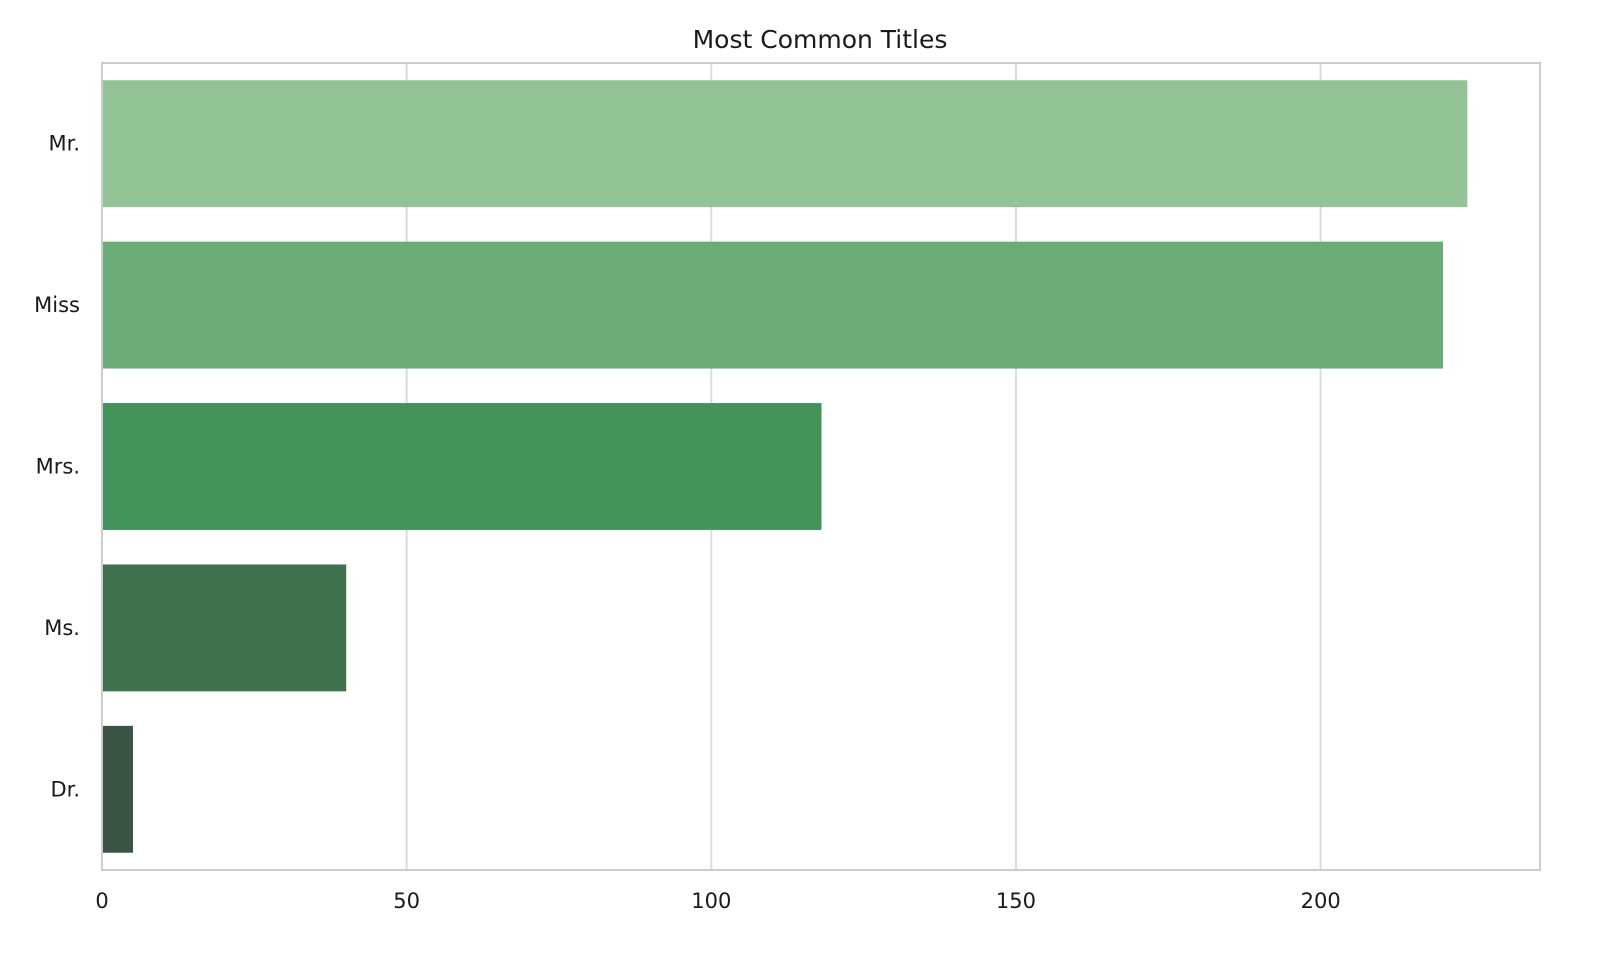  Describe the element at coordinates (117, 789) in the screenshot. I see `bar-dr` at that location.